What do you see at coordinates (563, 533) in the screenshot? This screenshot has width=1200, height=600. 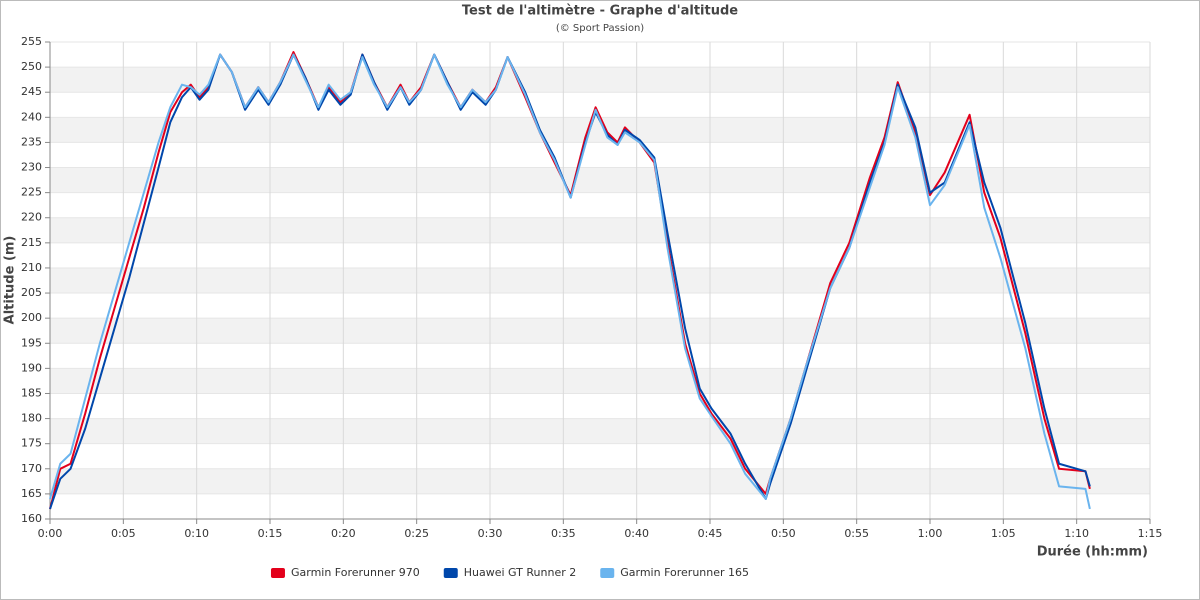 I see `x-tick-label: 0:35` at bounding box center [563, 533].